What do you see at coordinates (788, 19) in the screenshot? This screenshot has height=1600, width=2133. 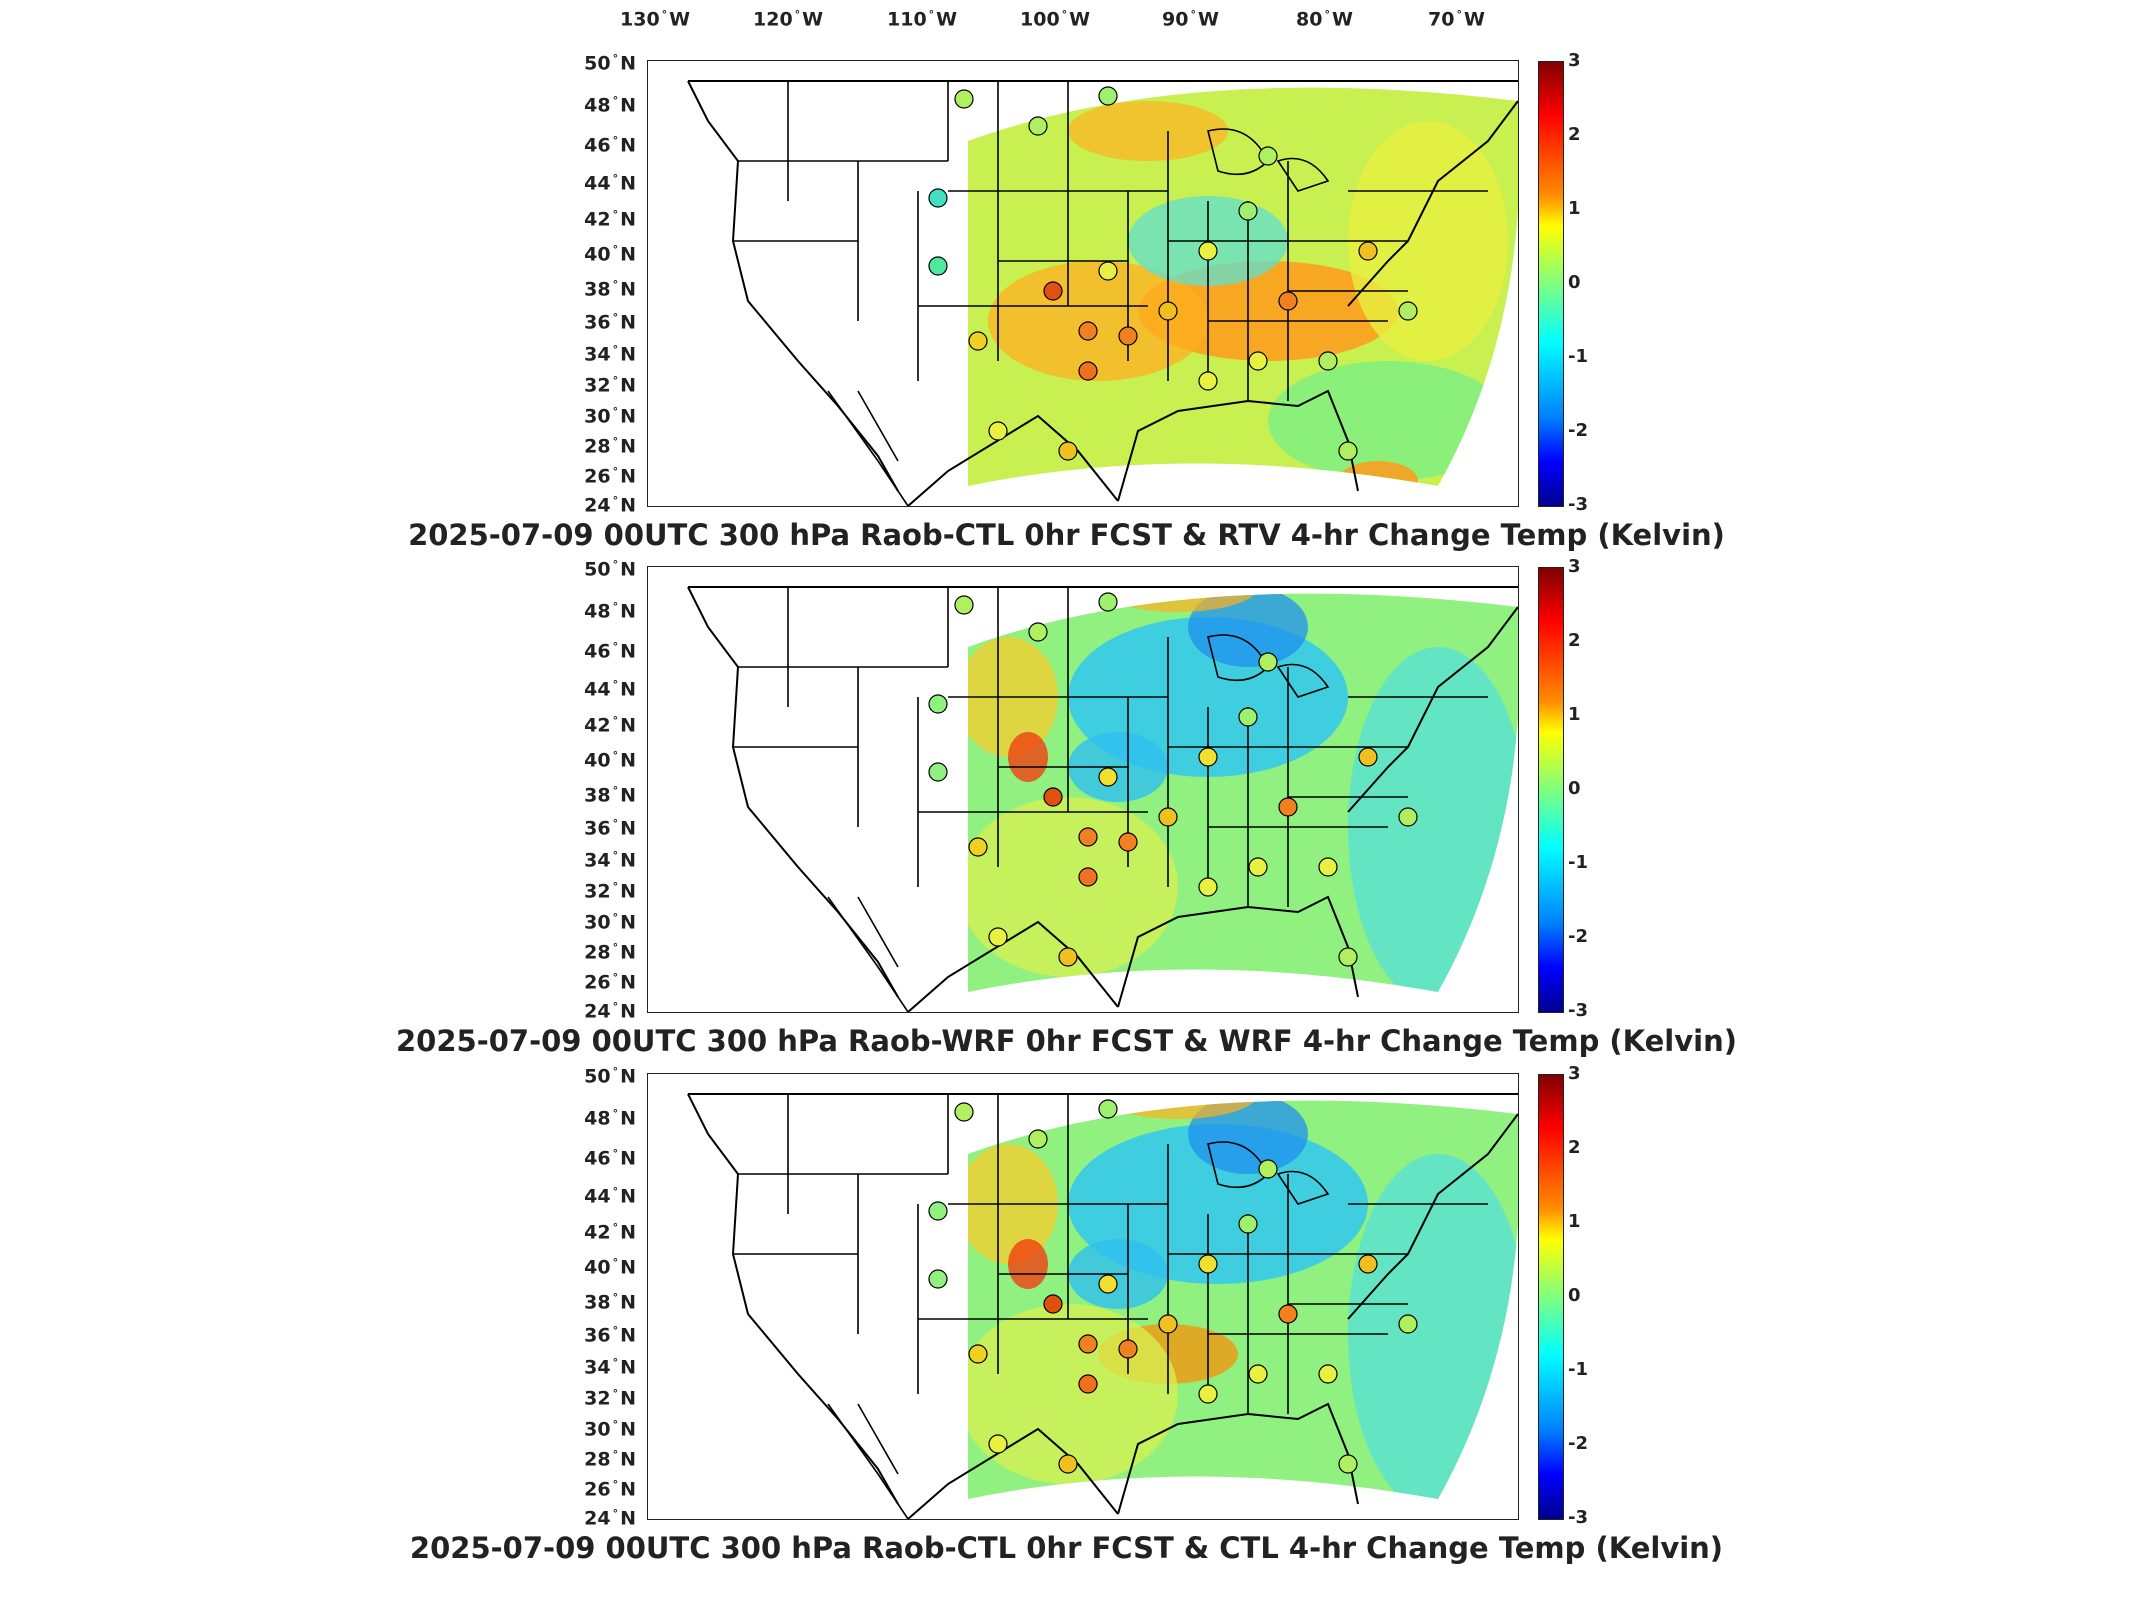 I see `lon-label: 120 ° W` at bounding box center [788, 19].